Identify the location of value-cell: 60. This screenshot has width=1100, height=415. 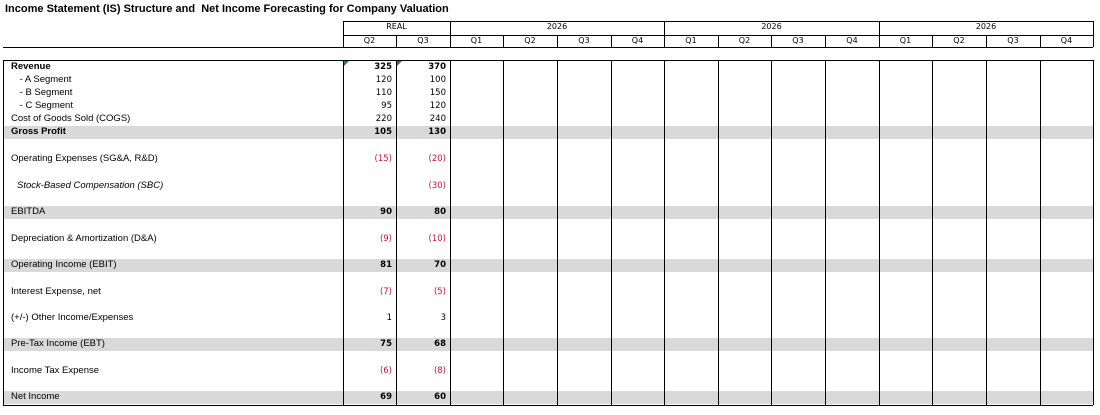
(440, 397).